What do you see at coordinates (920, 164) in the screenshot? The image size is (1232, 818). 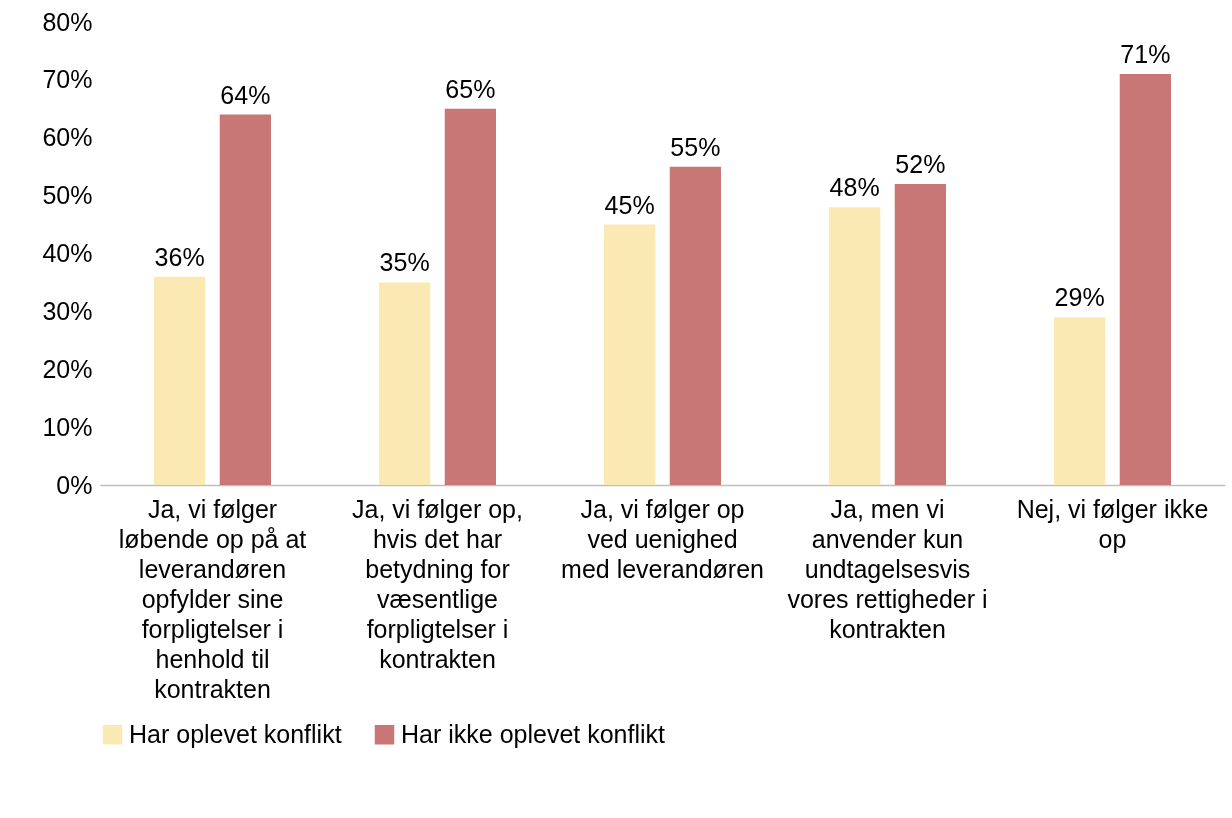 I see `data-label: 52%` at bounding box center [920, 164].